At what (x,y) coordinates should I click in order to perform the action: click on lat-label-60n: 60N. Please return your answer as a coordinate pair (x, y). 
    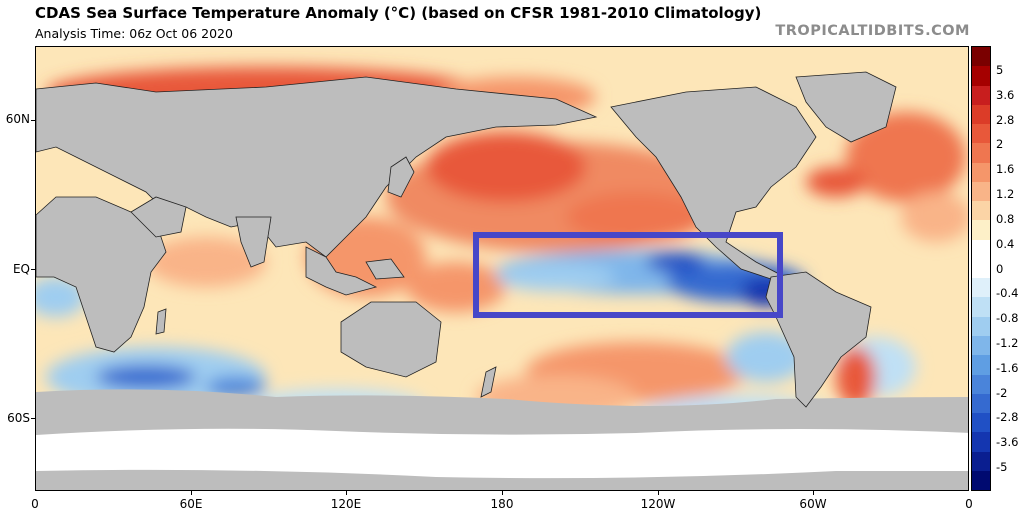
    Looking at the image, I should click on (17, 119).